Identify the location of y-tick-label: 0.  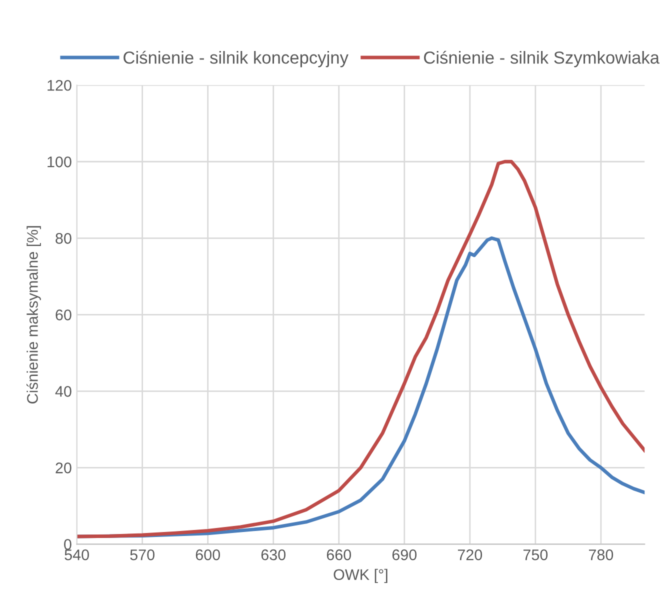
(68, 544).